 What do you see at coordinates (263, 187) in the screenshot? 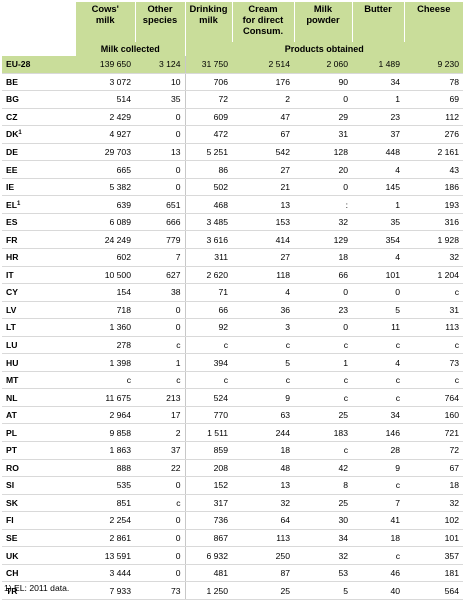
I see `value-cell: 21` at bounding box center [263, 187].